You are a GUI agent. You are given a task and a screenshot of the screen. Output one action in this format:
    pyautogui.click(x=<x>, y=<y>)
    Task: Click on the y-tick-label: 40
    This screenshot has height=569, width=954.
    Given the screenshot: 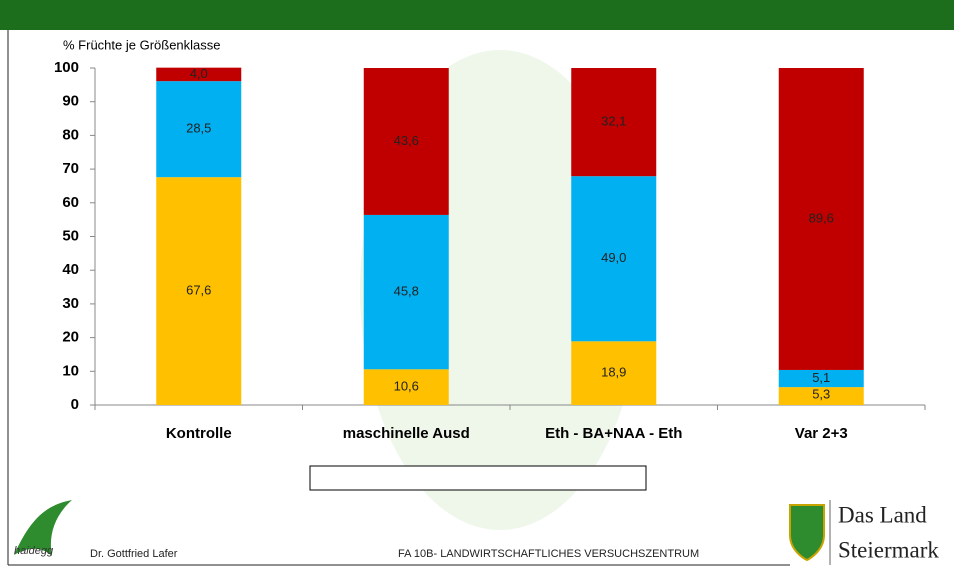 What is the action you would take?
    pyautogui.click(x=70, y=269)
    